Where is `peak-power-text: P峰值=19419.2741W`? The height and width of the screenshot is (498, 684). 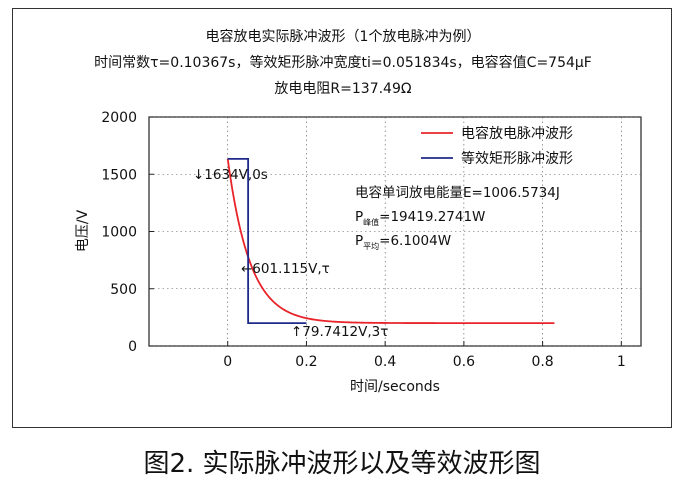
peak-power-text: P峰值=19419.2741W is located at coordinates (420, 218).